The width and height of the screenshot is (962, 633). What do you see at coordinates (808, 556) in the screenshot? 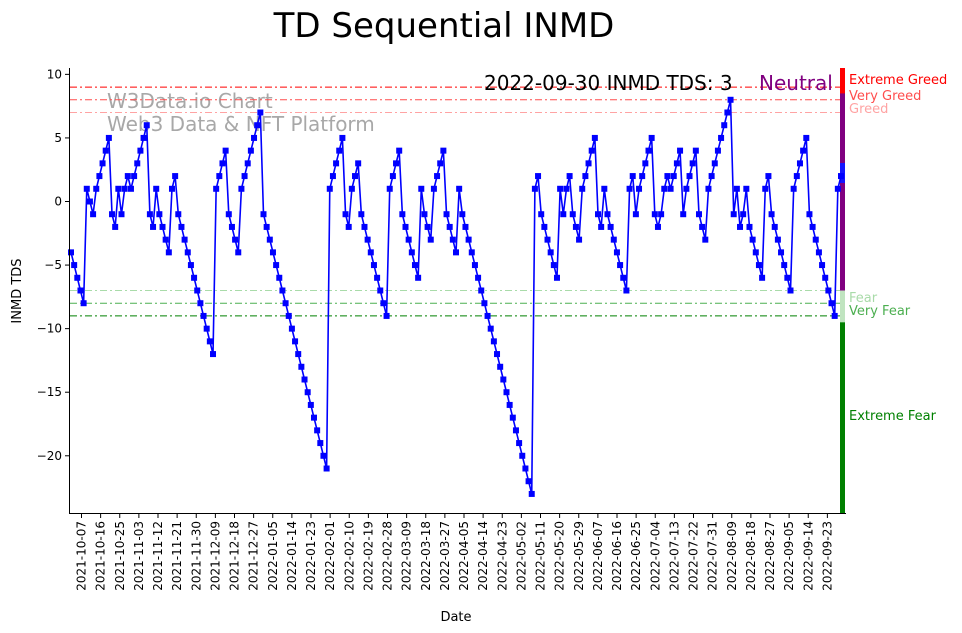
I see `x-tick-label: 2022-09-14` at bounding box center [808, 556].